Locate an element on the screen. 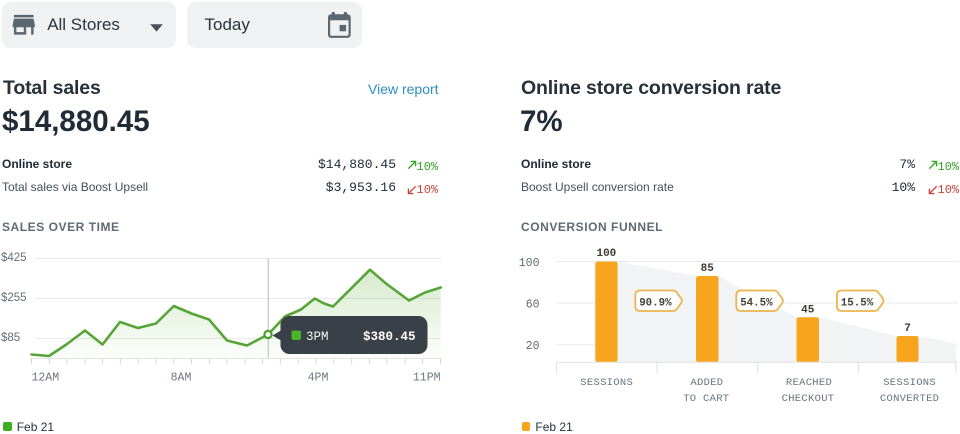 The height and width of the screenshot is (434, 960). svg-text: 90.9% is located at coordinates (655, 303).